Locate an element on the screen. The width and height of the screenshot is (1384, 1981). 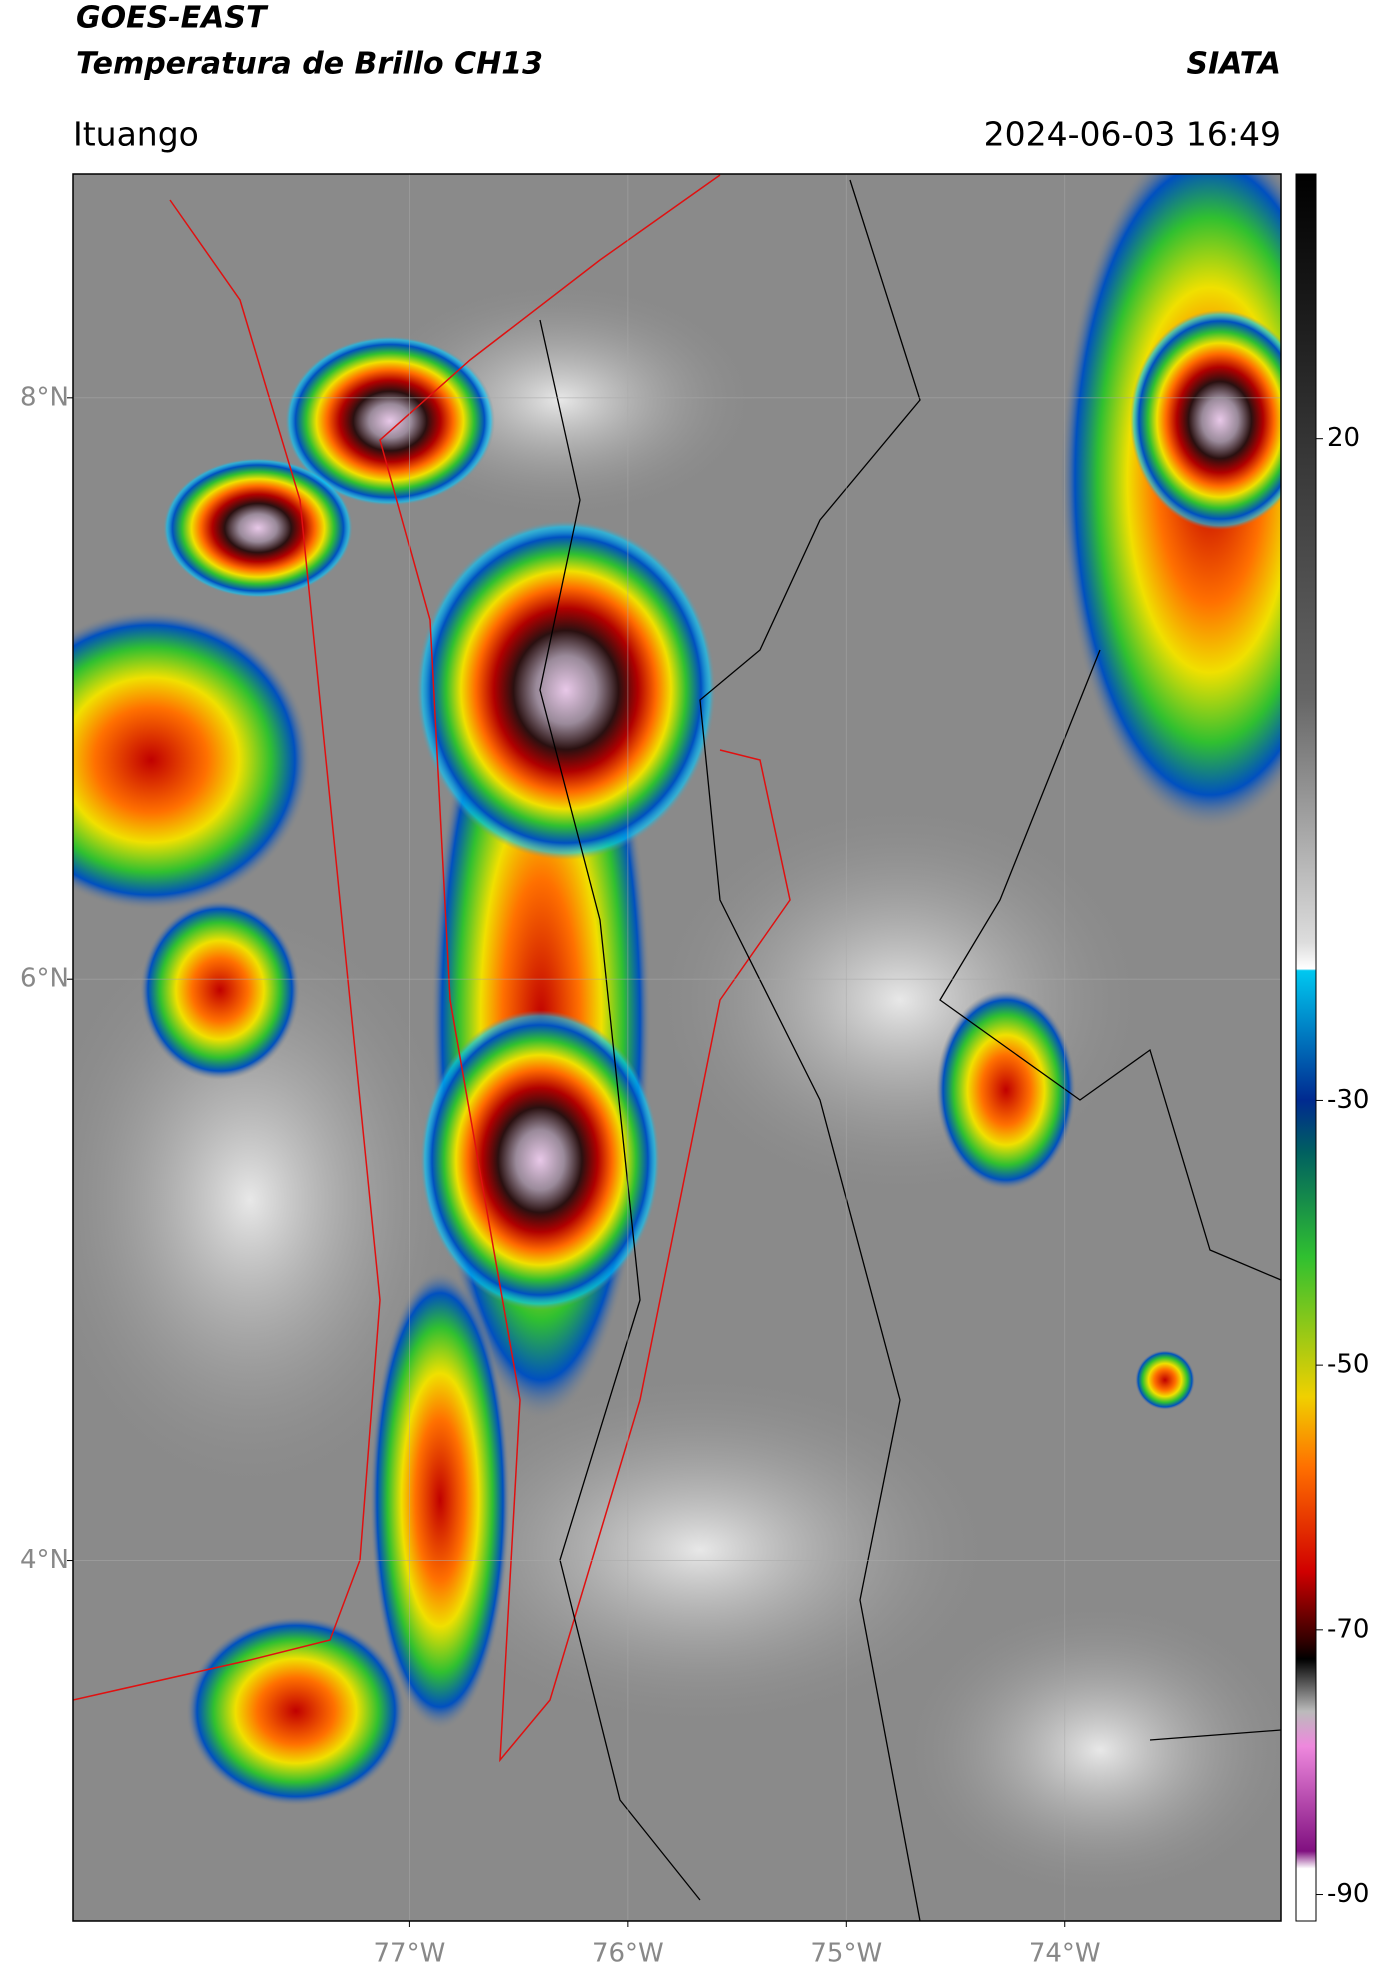
x-tick-label: 75°W is located at coordinates (846, 1954).